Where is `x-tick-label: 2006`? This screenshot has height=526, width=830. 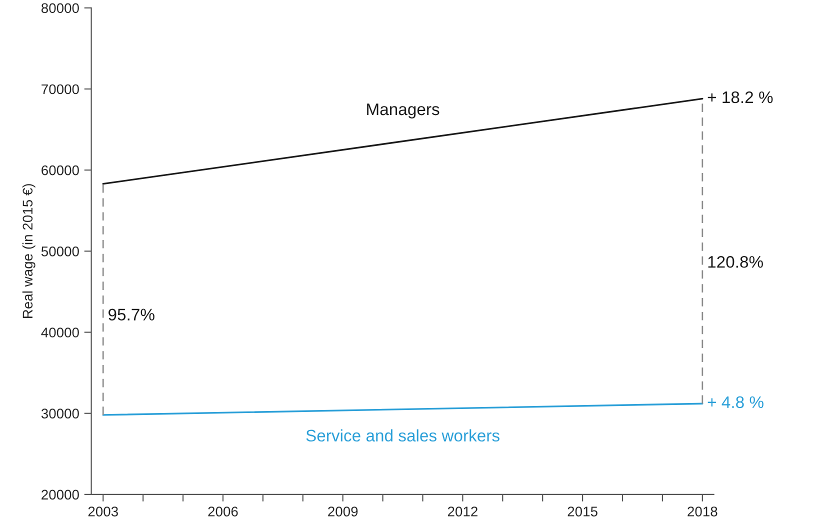 x-tick-label: 2006 is located at coordinates (223, 511).